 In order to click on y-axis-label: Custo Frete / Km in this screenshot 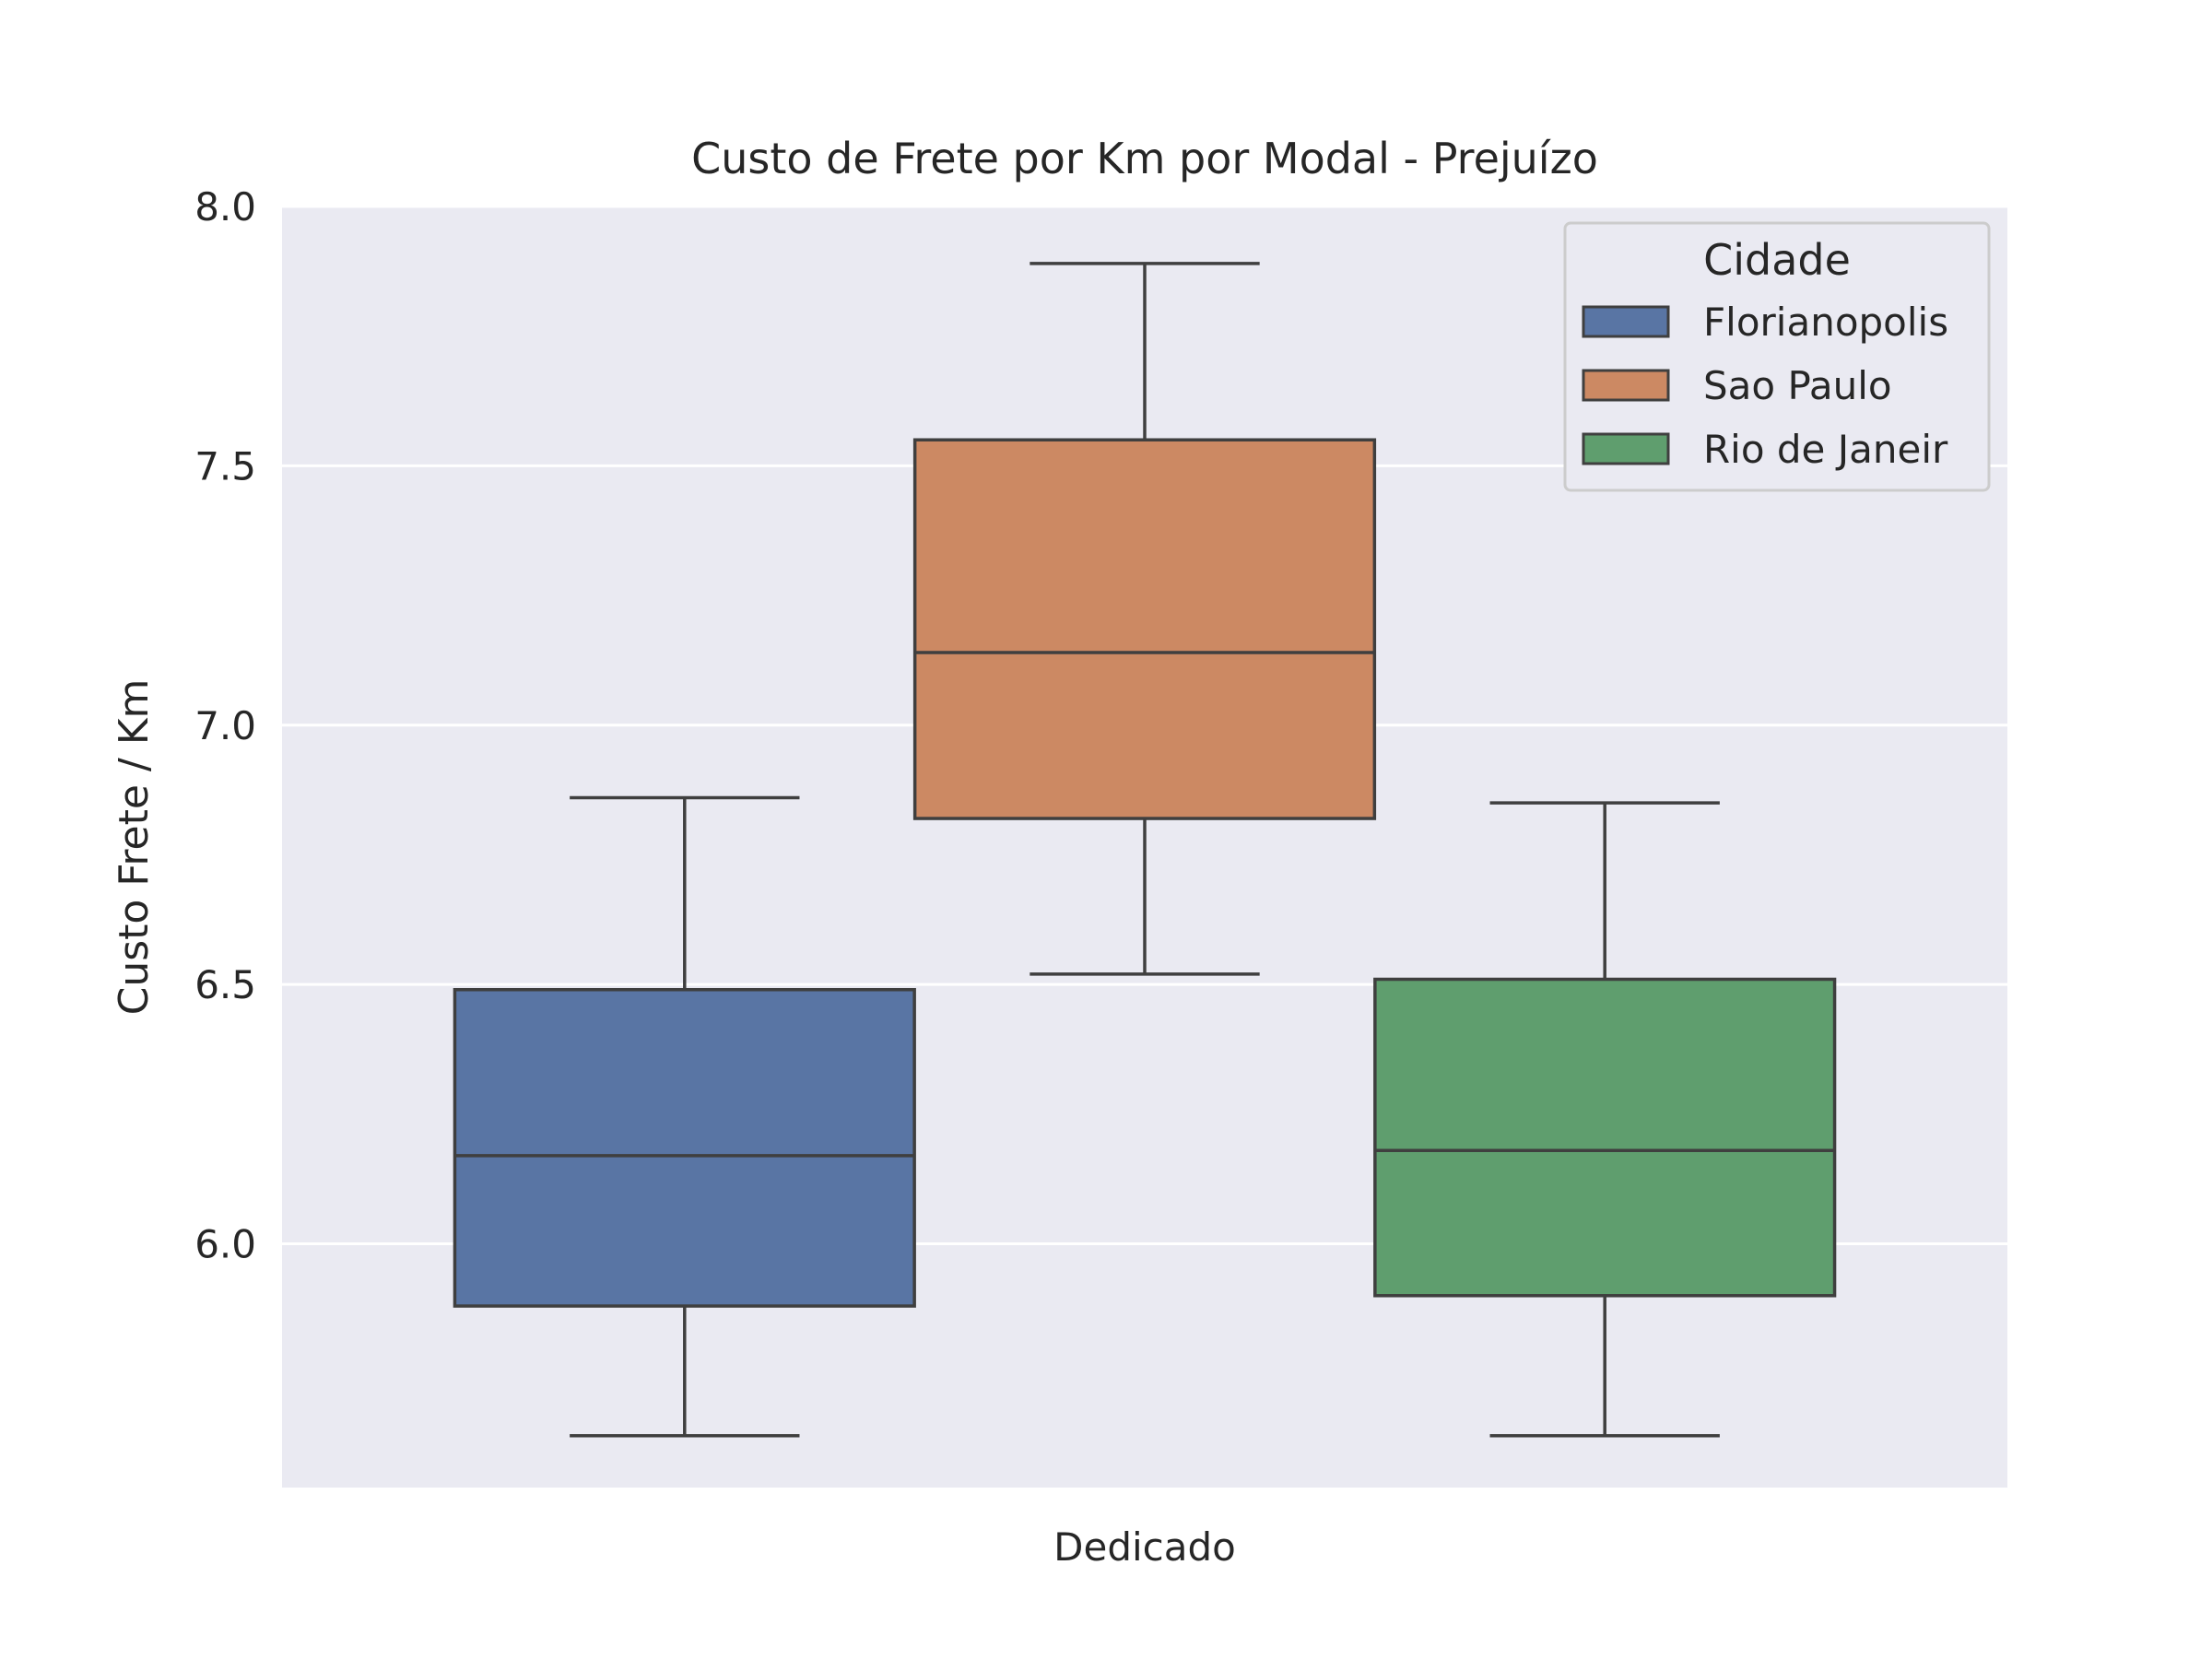, I will do `click(134, 847)`.